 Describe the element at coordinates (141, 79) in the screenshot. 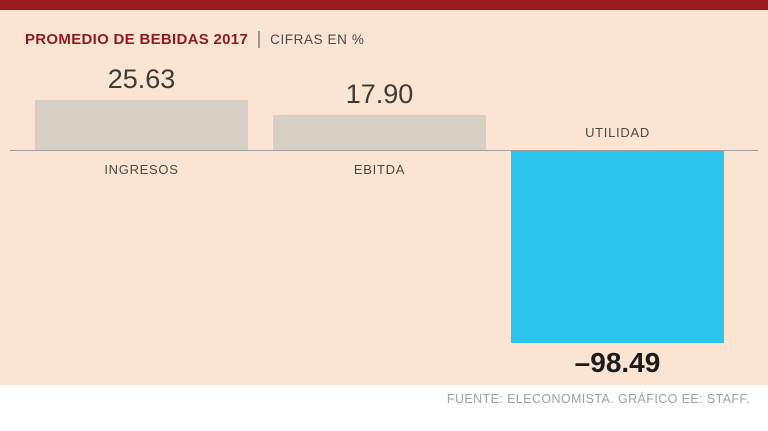

I see `value-label-ingresos: 25.63` at that location.